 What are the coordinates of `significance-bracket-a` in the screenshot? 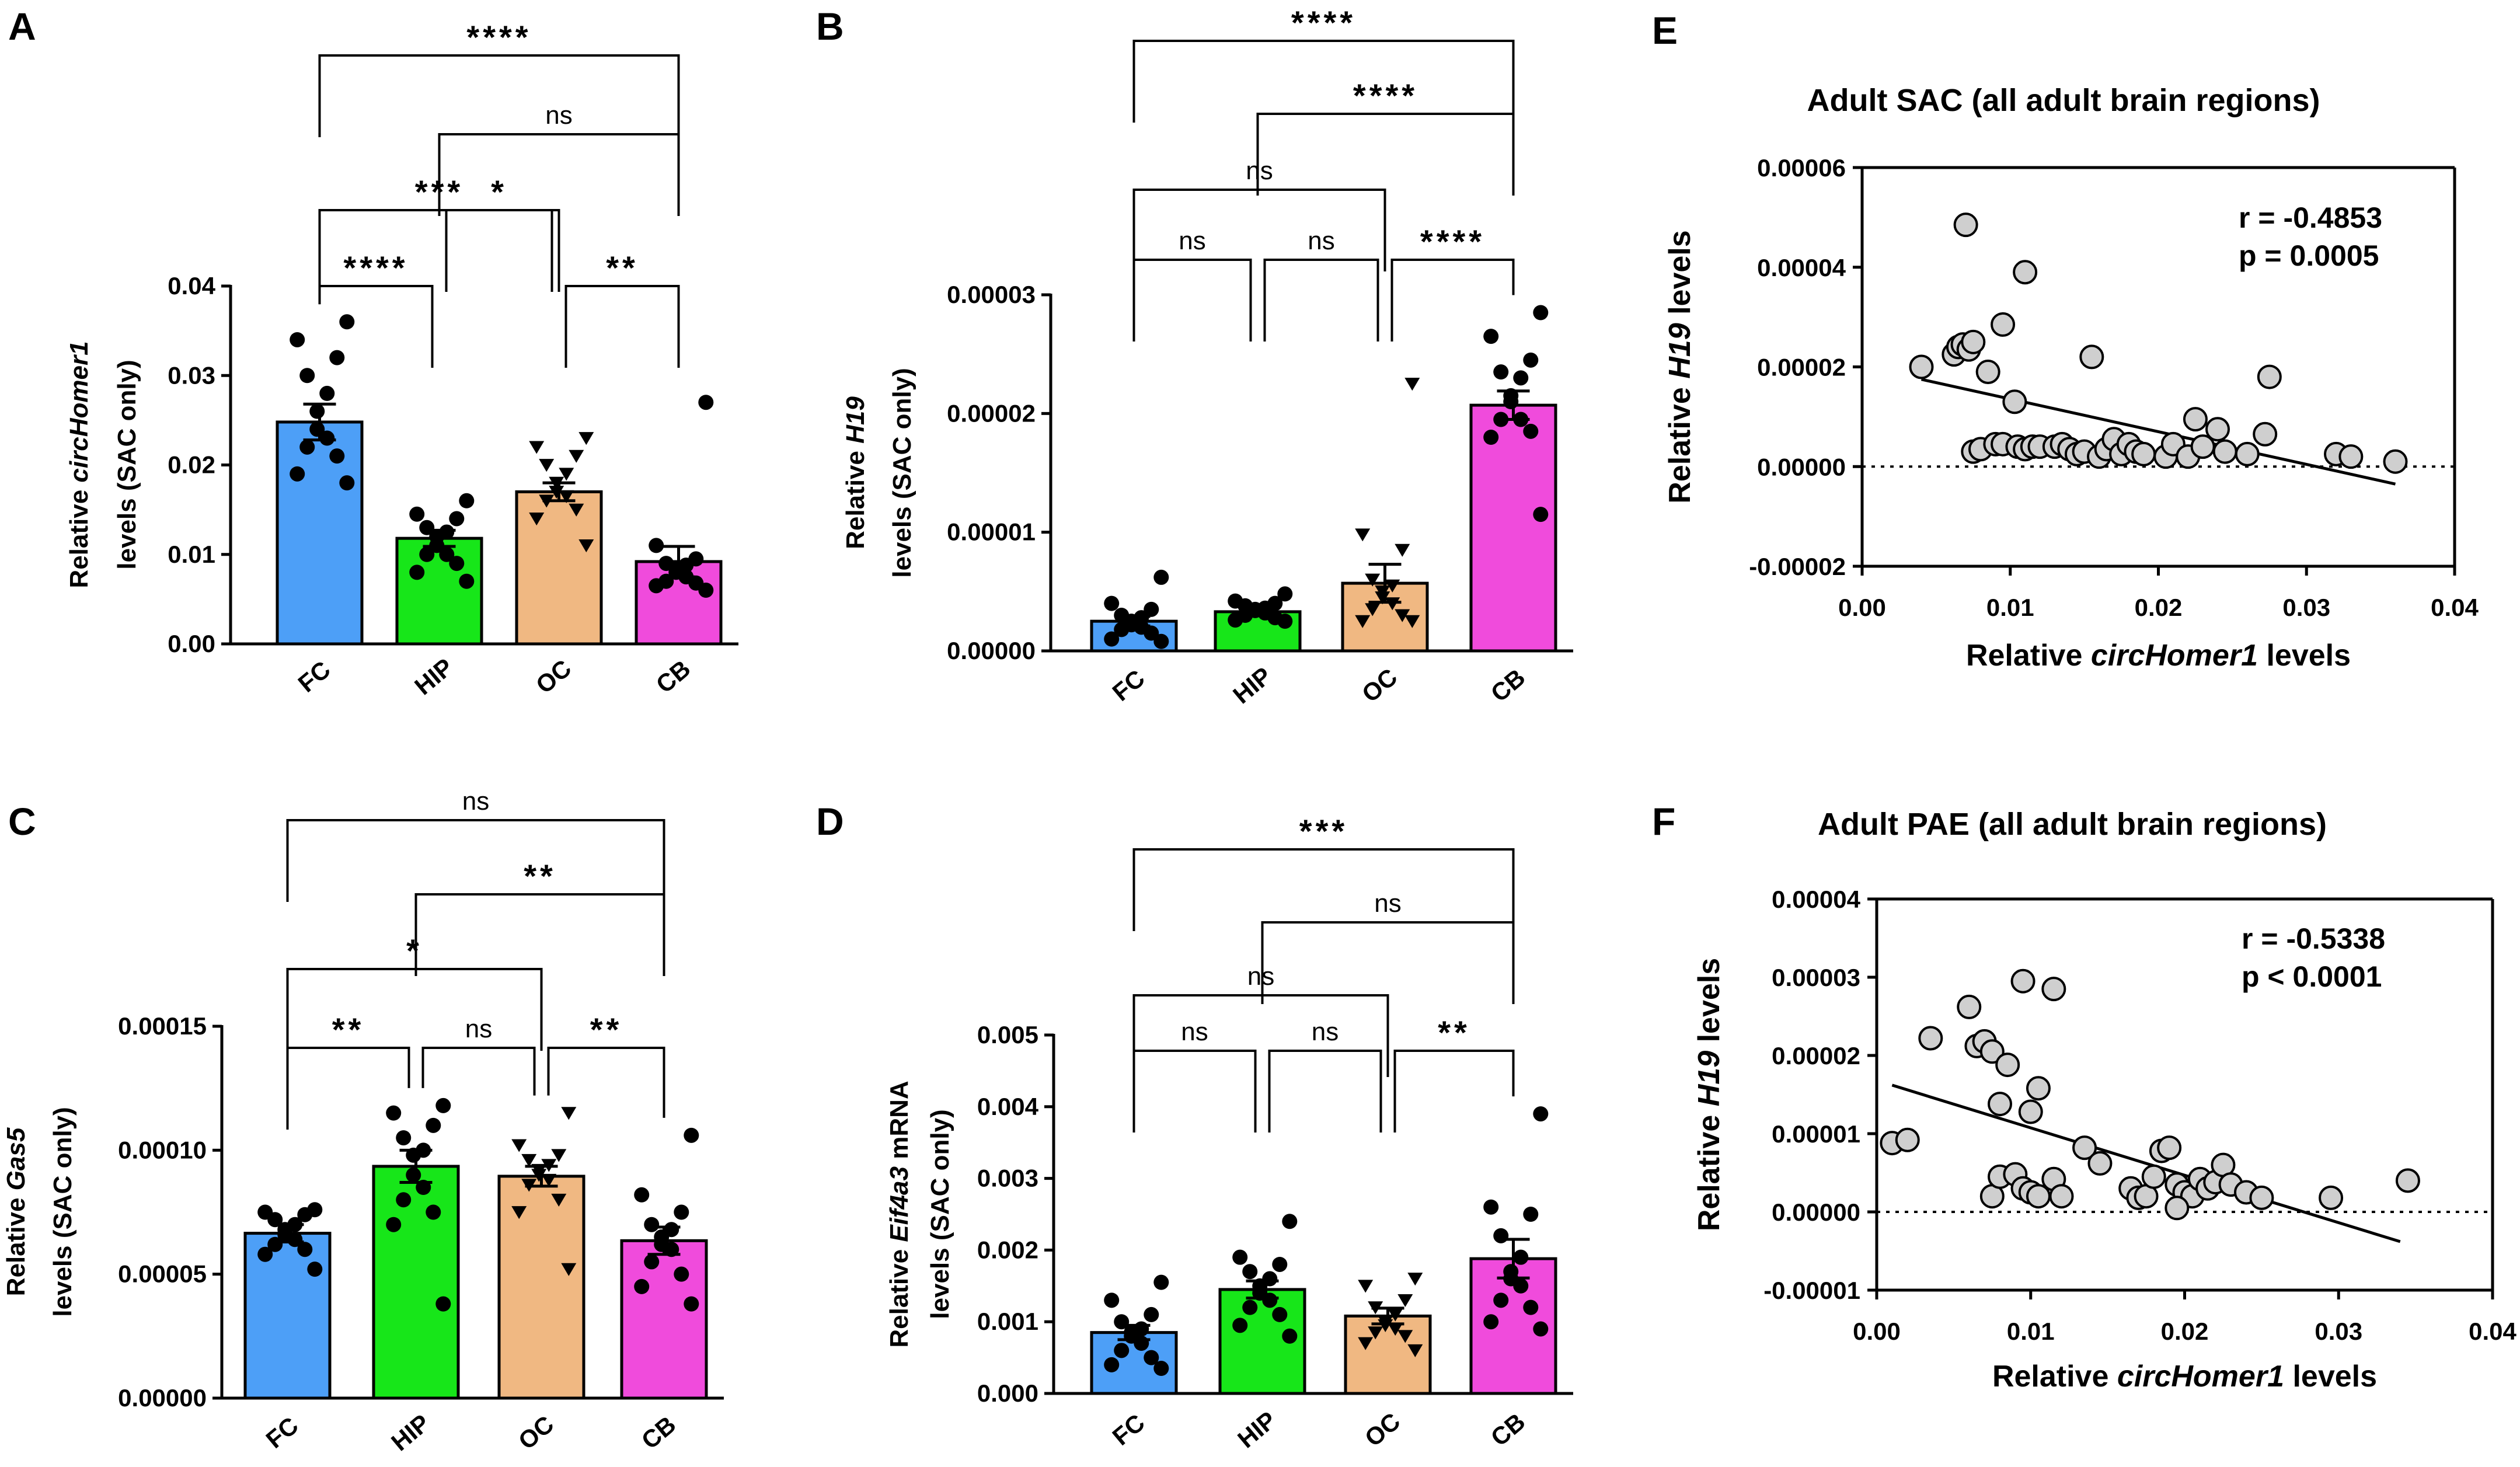 It's located at (376, 327).